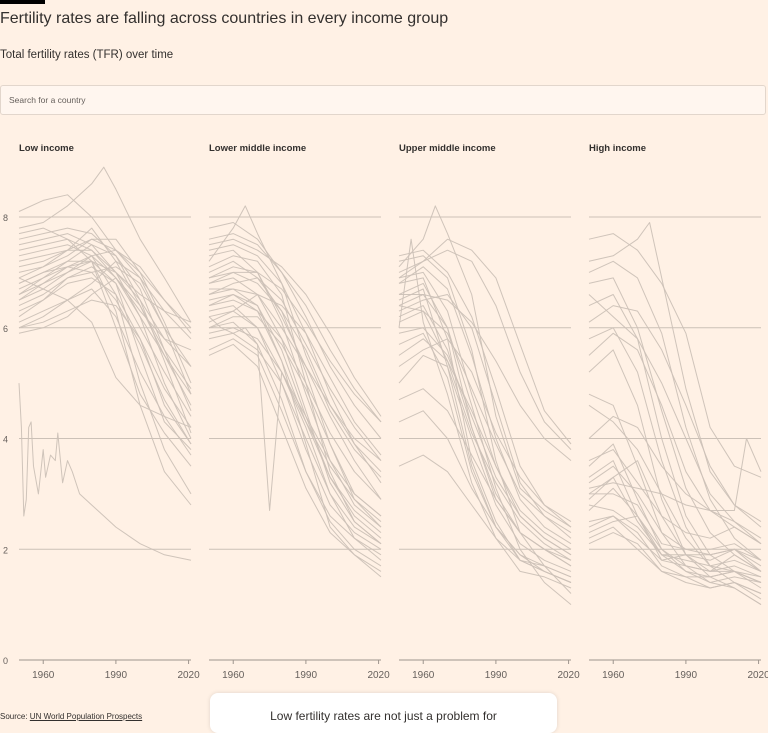 The height and width of the screenshot is (733, 768). Describe the element at coordinates (306, 675) in the screenshot. I see `x-tick-label-1-1990: 1990` at that location.